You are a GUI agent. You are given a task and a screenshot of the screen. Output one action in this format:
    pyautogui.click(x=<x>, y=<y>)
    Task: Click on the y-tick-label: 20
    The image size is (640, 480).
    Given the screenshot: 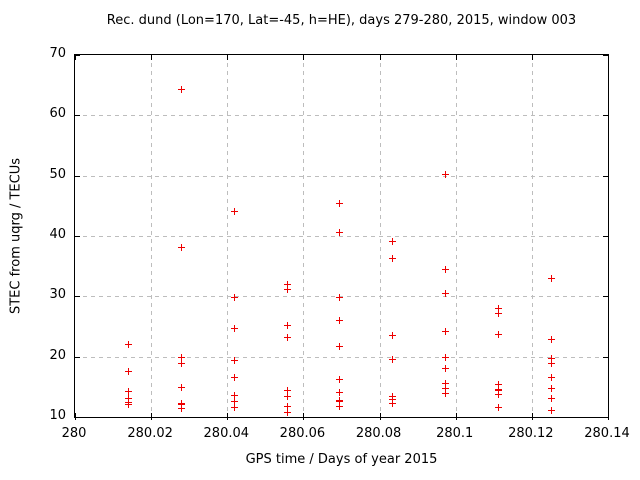 What is the action you would take?
    pyautogui.click(x=57, y=355)
    